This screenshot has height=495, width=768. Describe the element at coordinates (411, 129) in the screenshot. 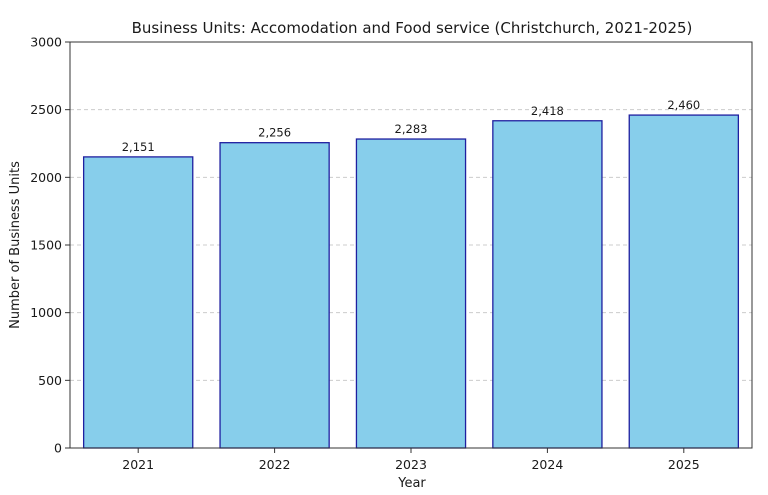

I see `data-label-2023: 2,283` at that location.